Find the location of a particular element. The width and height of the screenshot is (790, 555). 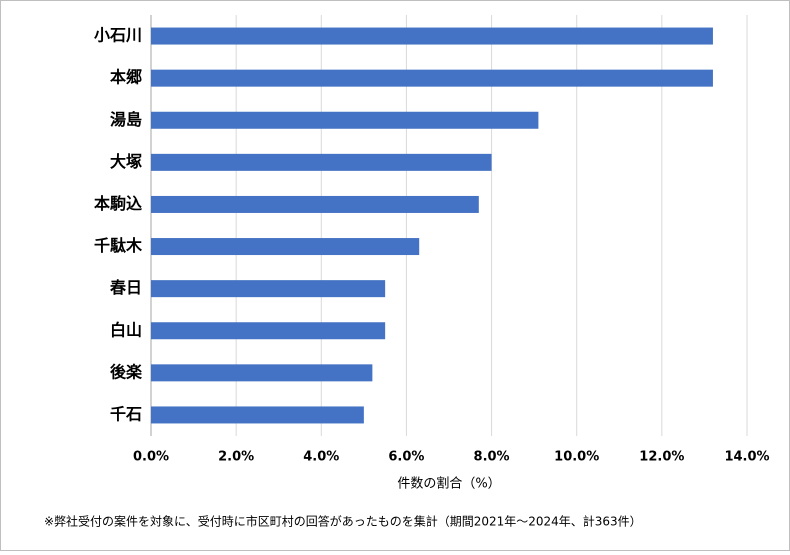

y-tick-label: 千駄木 is located at coordinates (118, 245).